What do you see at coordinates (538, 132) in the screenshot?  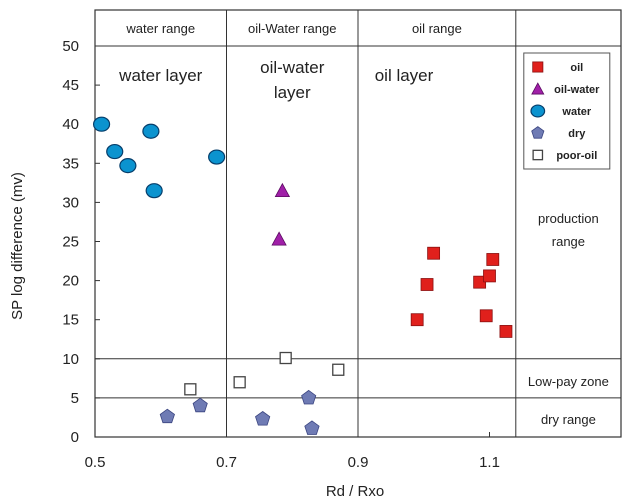 I see `legend-marker-dry` at bounding box center [538, 132].